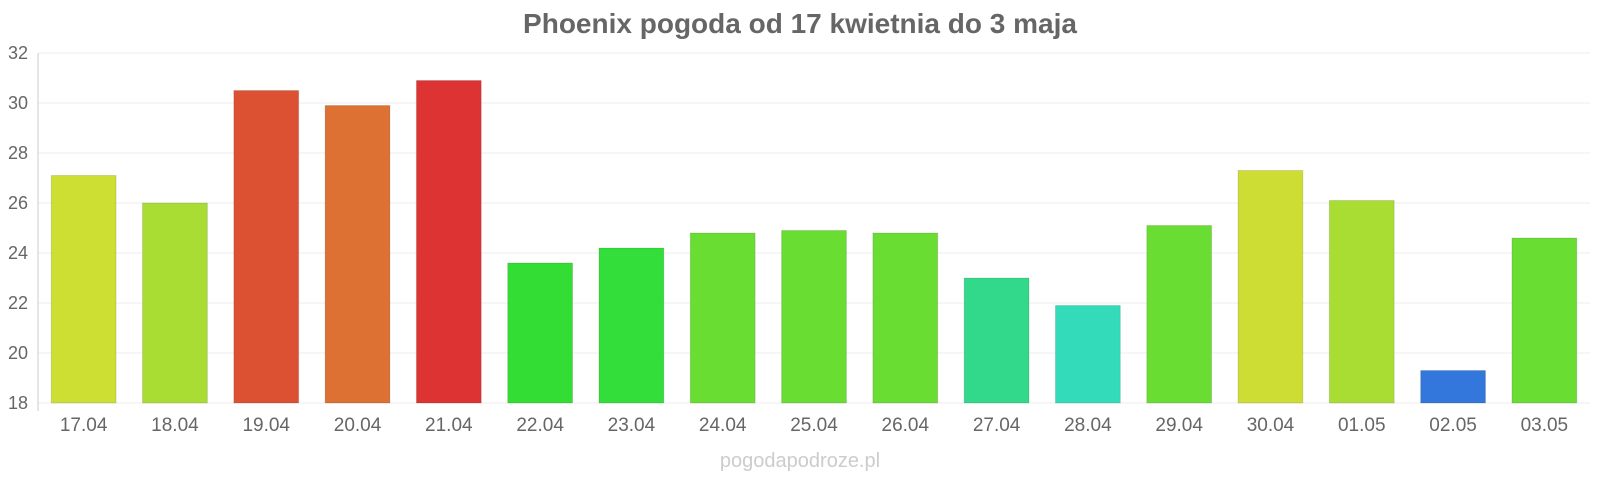 The width and height of the screenshot is (1600, 480). Describe the element at coordinates (1362, 425) in the screenshot. I see `x-tick-label: 01.05` at that location.